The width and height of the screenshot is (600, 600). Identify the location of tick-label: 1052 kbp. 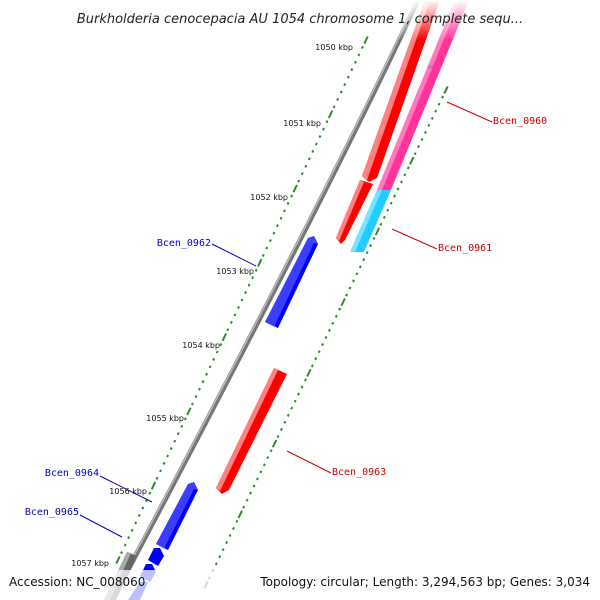
(269, 197).